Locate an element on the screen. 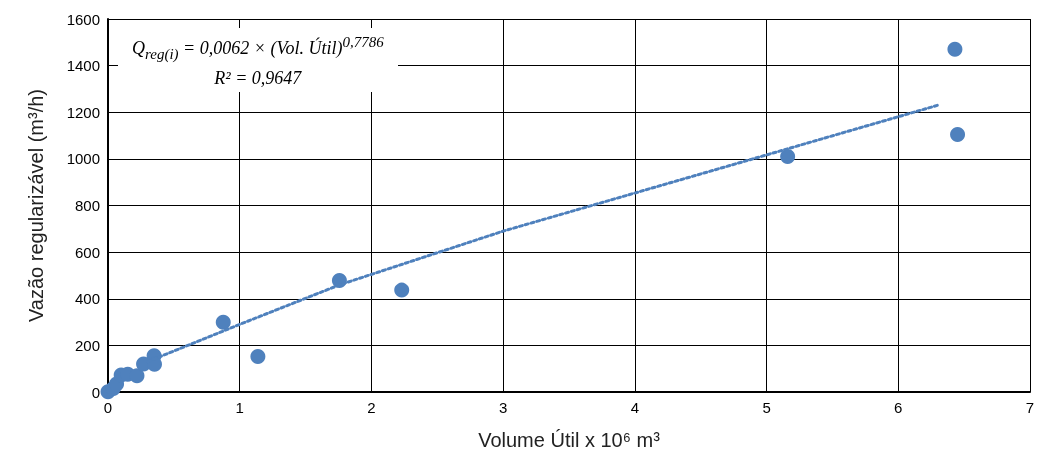 The height and width of the screenshot is (467, 1042). annotation: R² = 0,9647 is located at coordinates (258, 78).